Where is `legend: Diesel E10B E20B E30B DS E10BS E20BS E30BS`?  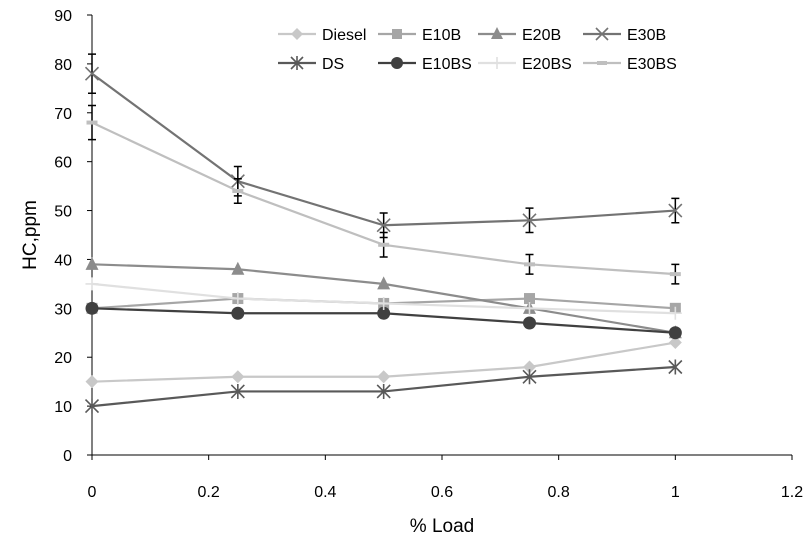 legend: Diesel E10B E20B E30B DS E10BS E20BS E30BS is located at coordinates (477, 50).